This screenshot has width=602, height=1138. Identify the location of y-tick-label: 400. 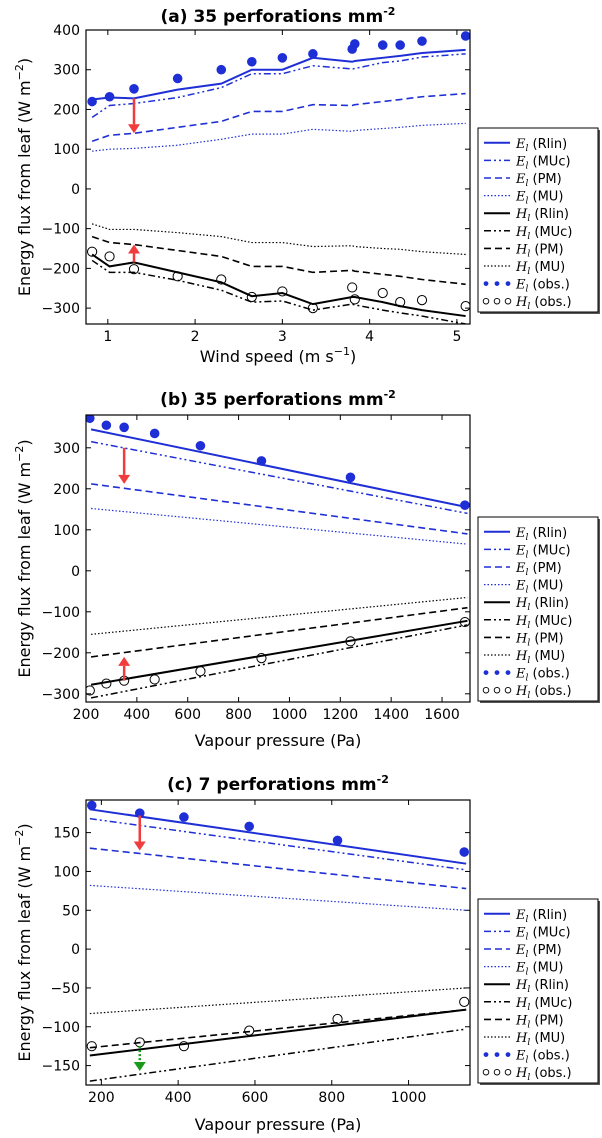
(66, 31).